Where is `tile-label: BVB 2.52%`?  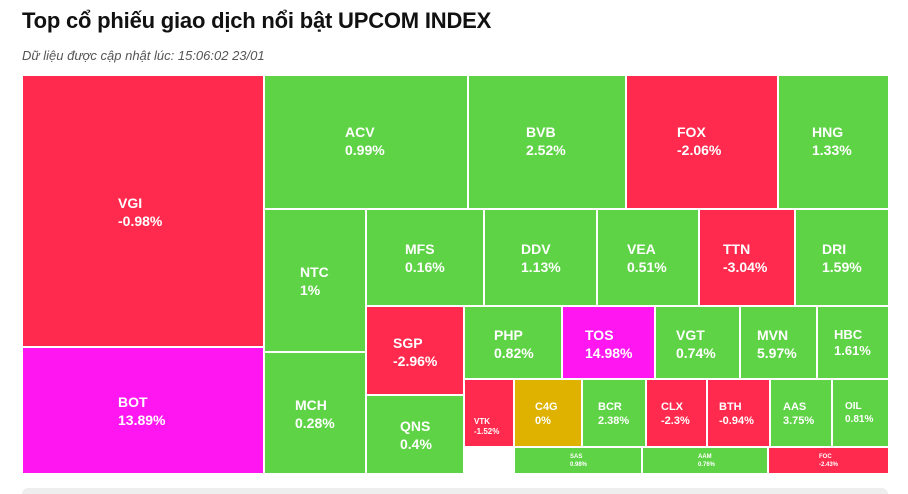
tile-label: BVB 2.52% is located at coordinates (546, 141).